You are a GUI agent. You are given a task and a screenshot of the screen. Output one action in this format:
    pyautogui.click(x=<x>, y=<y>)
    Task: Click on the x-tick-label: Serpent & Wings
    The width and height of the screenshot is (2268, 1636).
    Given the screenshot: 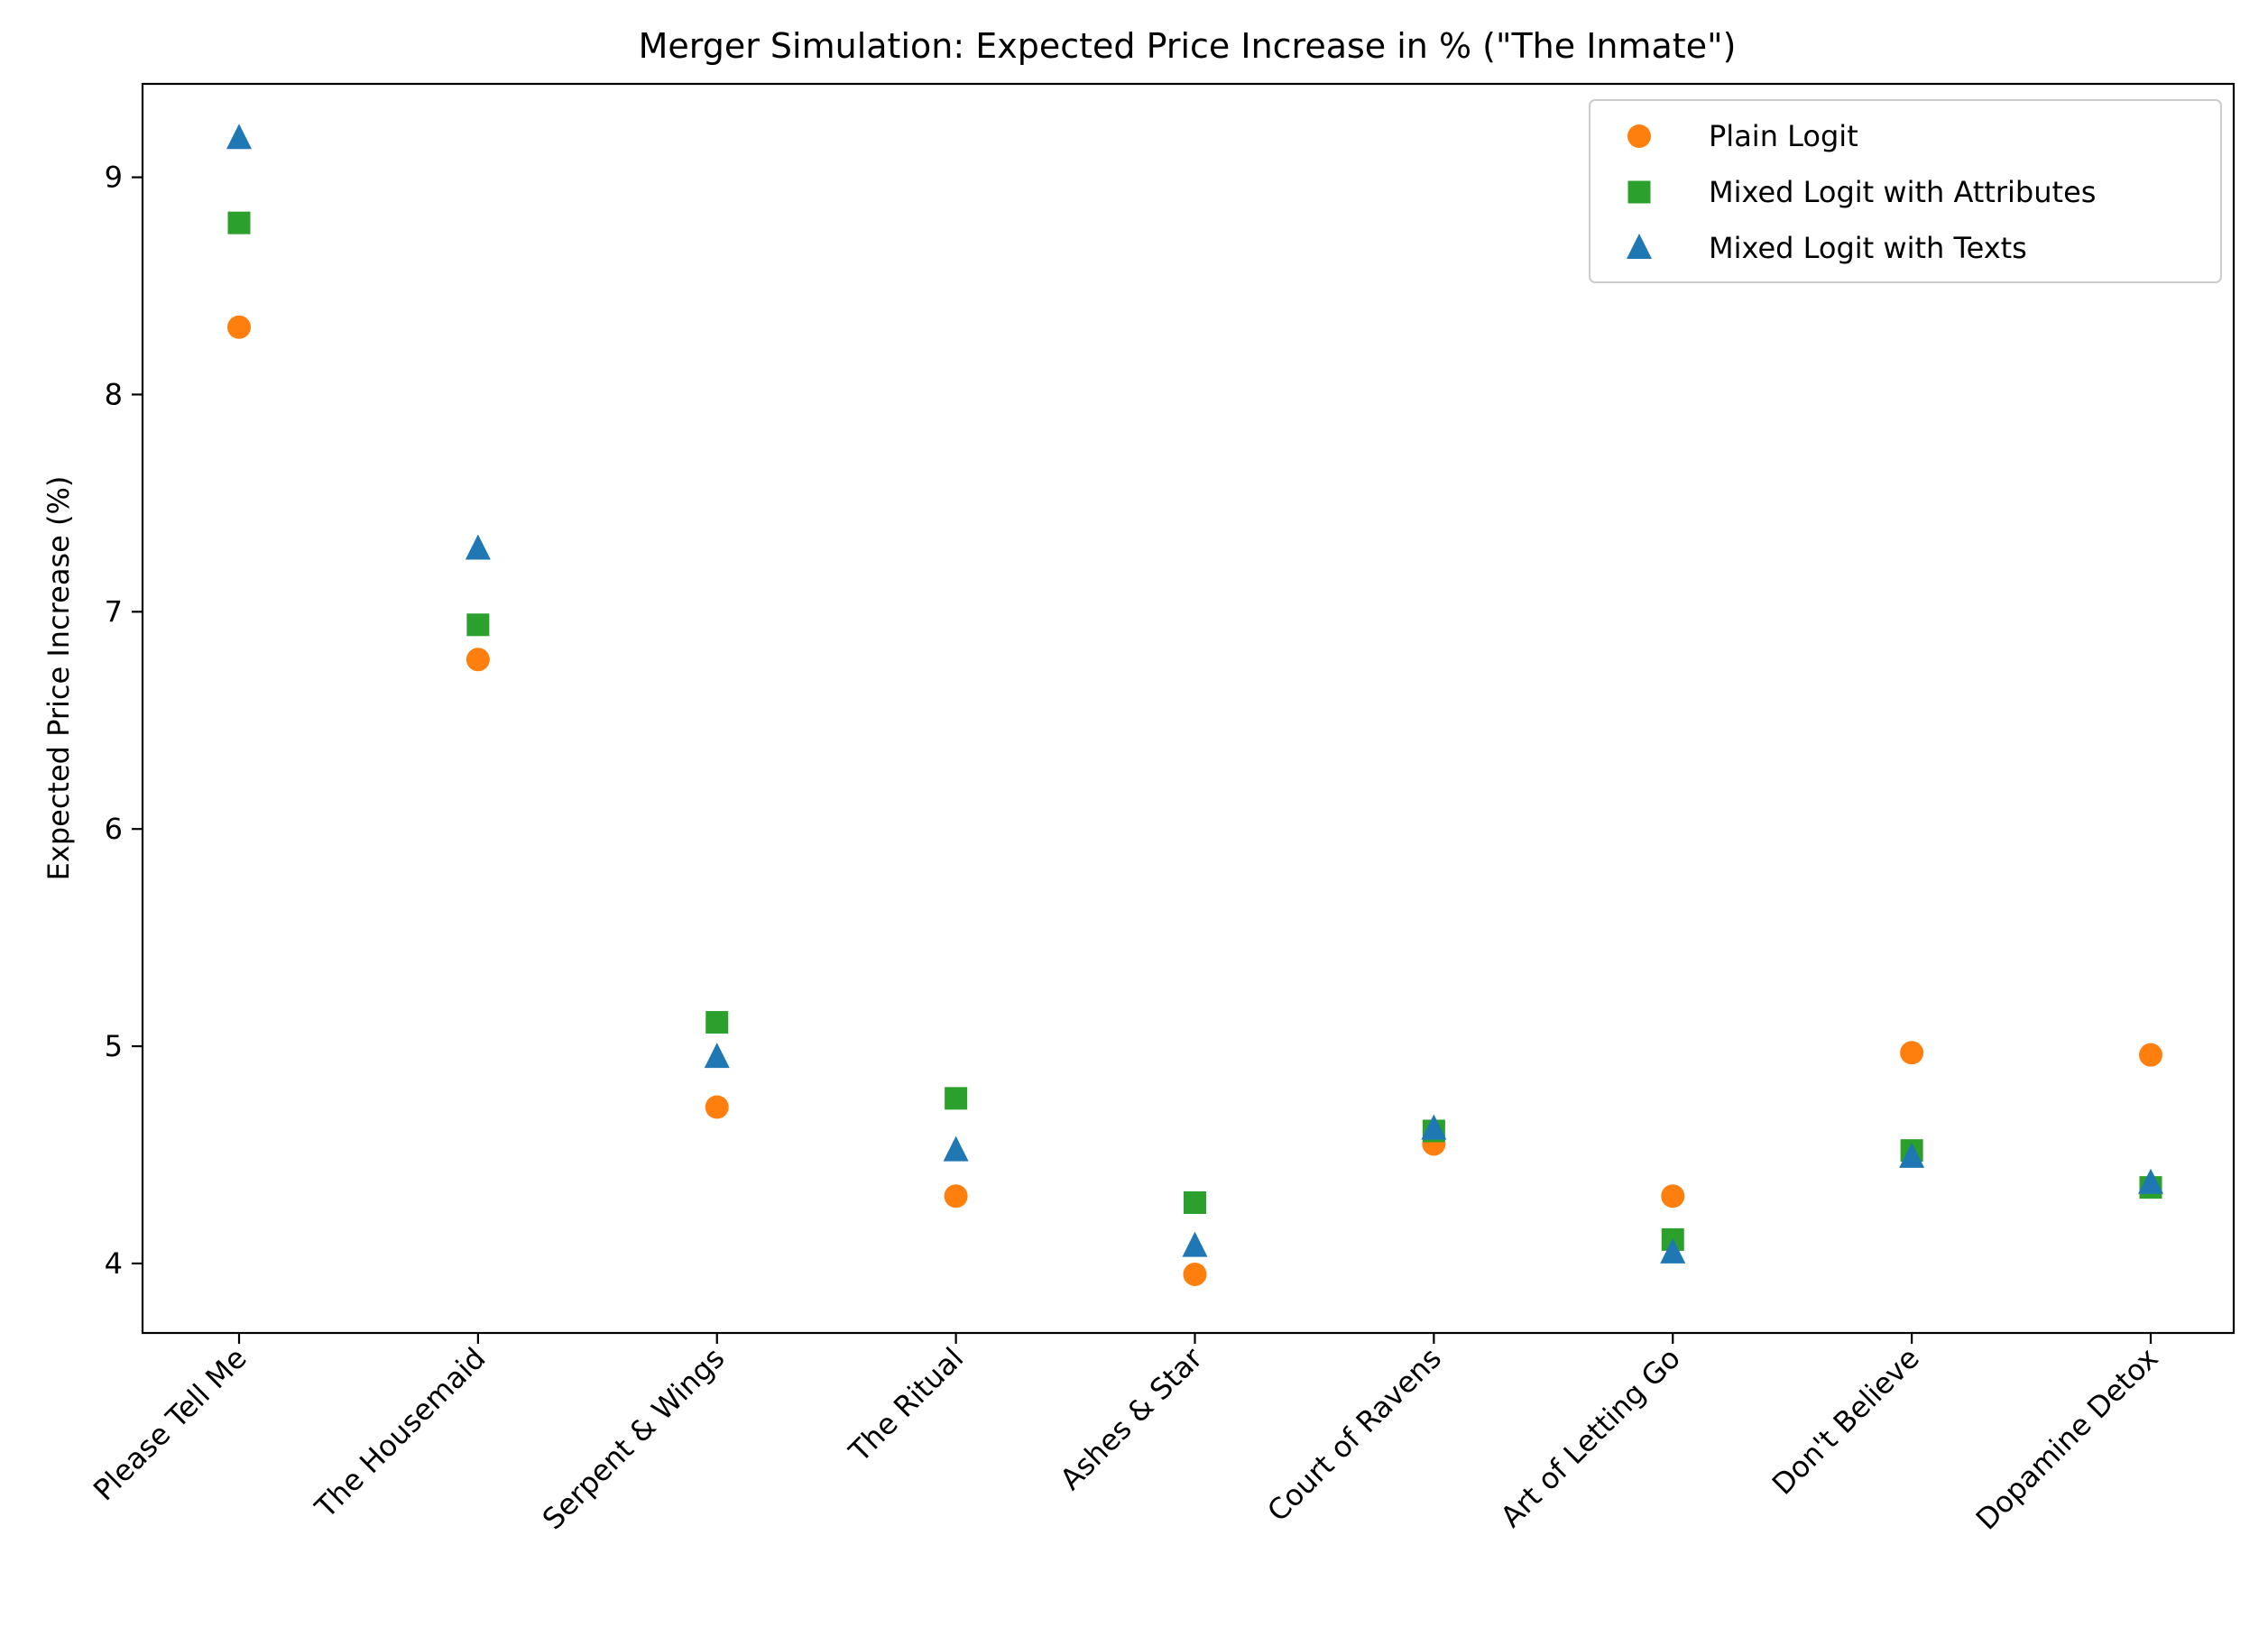 What is the action you would take?
    pyautogui.click(x=634, y=1439)
    